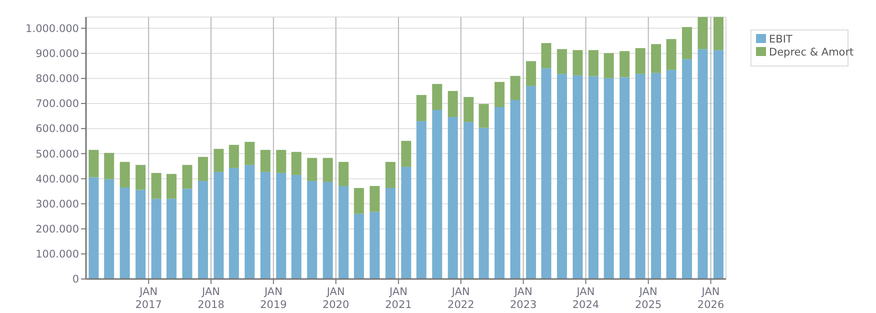  Describe the element at coordinates (523, 298) in the screenshot. I see `x-tick-label: JAN 2023` at that location.